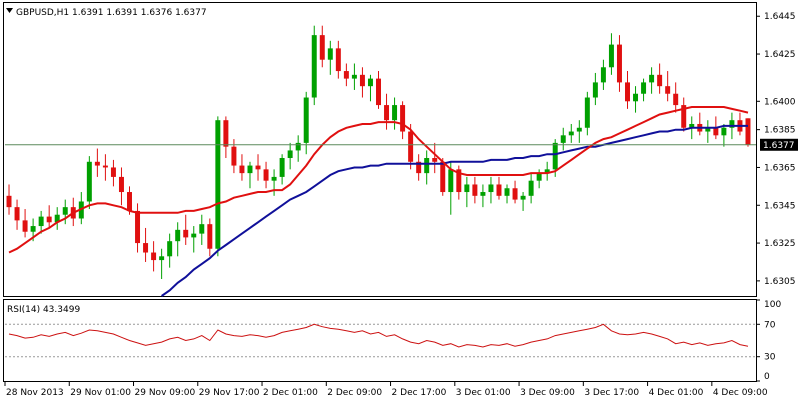  Describe the element at coordinates (780, 102) in the screenshot. I see `price-tick-label: 1.6400` at that location.